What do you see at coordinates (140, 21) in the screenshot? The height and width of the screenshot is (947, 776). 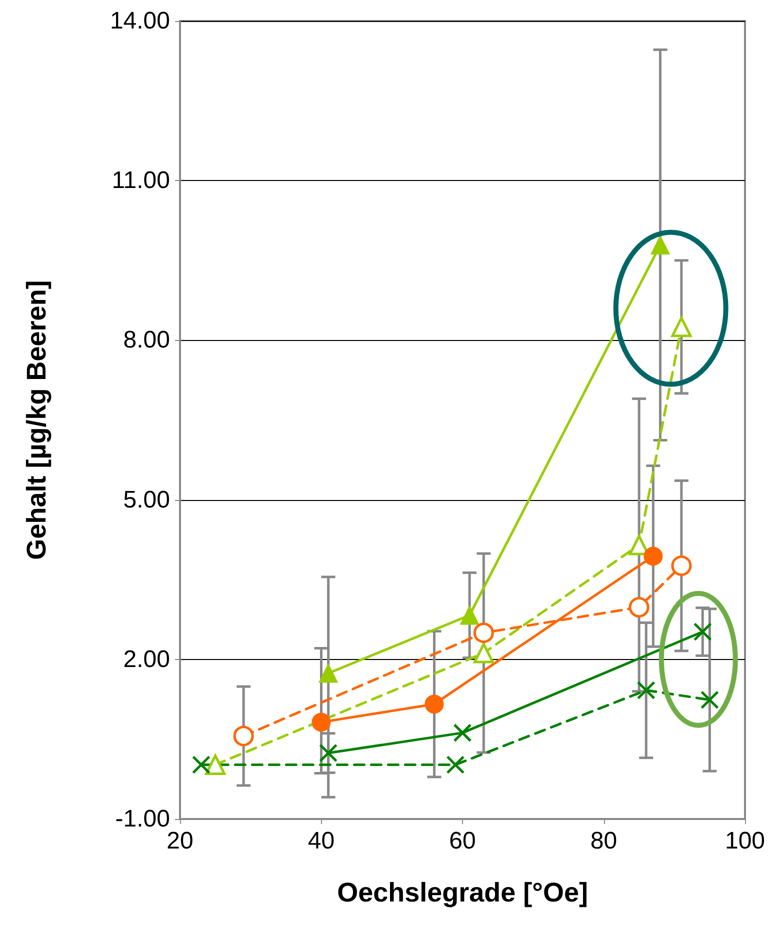 I see `y-tick-label: 14.00` at bounding box center [140, 21].